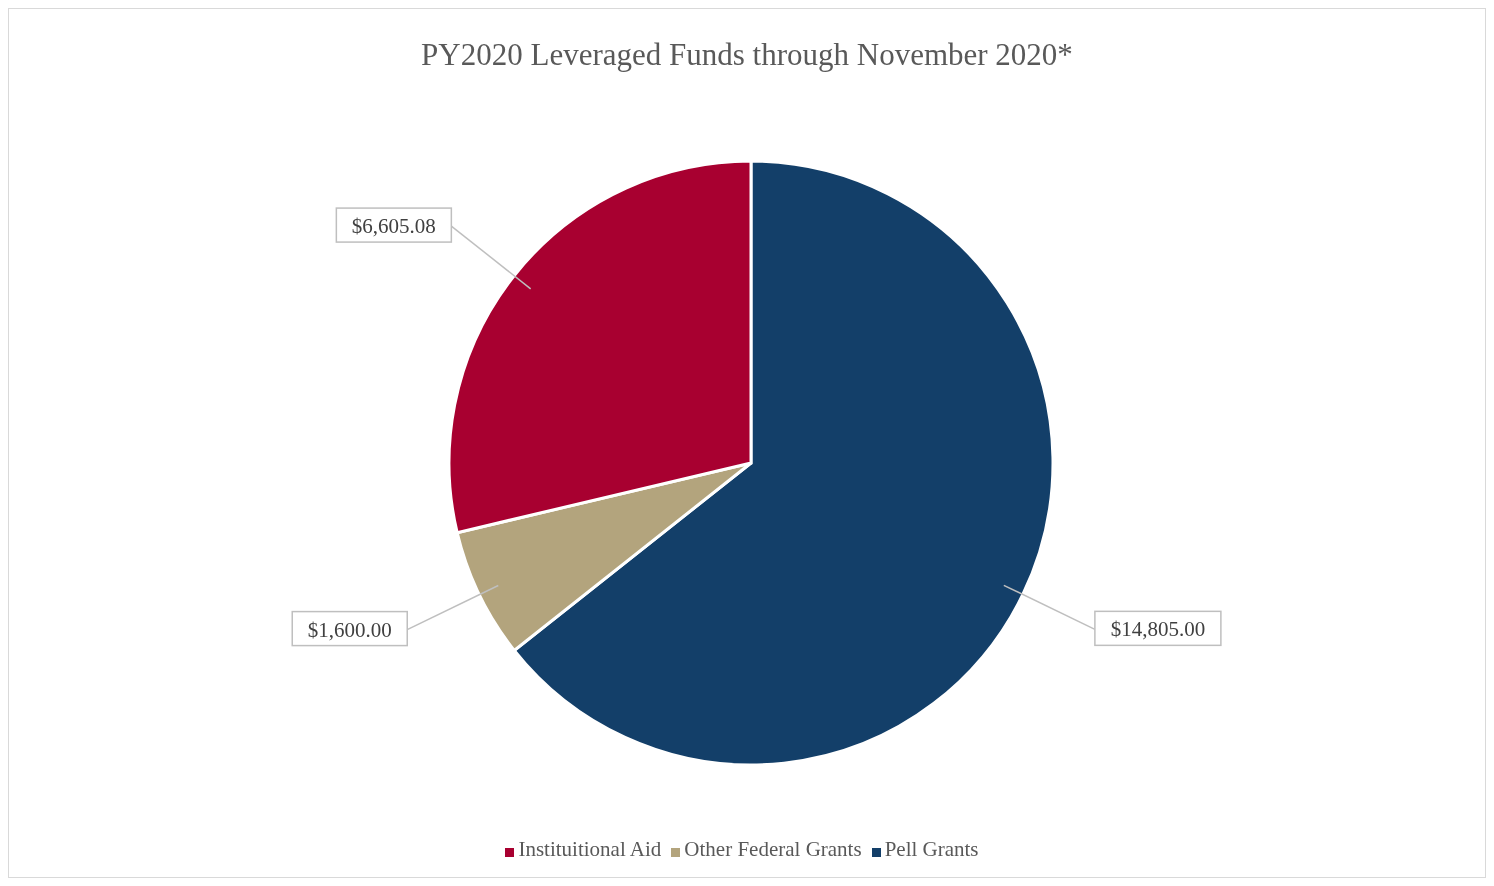 This screenshot has width=1494, height=886. I want to click on legend-label: Other Federal Grants, so click(773, 849).